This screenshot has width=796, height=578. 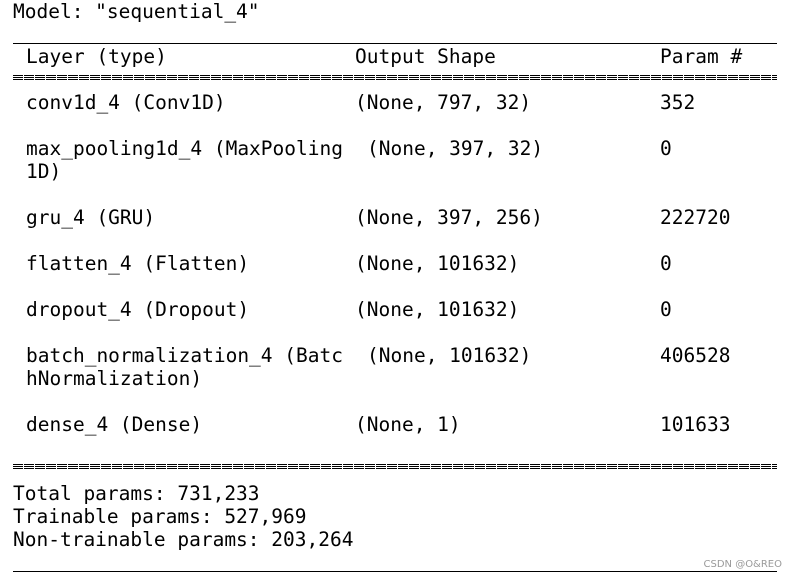 I want to click on header-layer-type: Layer (type), so click(x=96, y=56).